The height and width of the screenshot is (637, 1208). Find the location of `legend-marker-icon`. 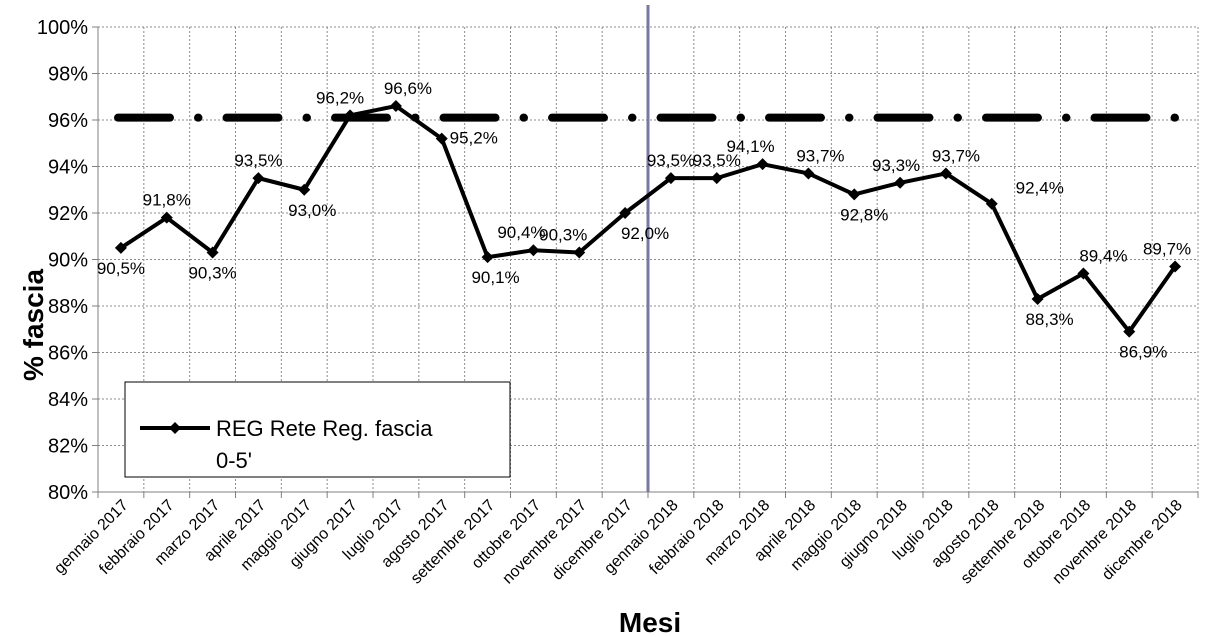

legend-marker-icon is located at coordinates (175, 428).